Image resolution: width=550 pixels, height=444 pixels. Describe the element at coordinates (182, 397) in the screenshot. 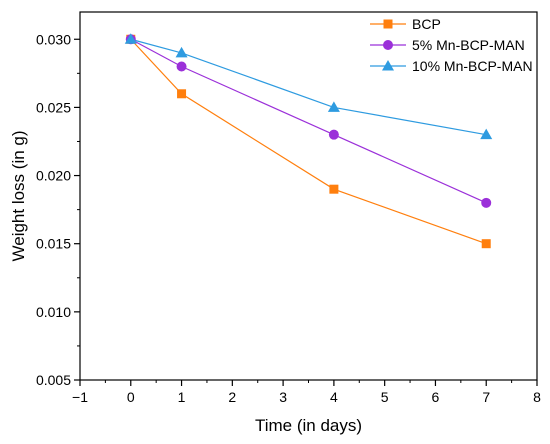

I see `x-tick-label: 1` at that location.